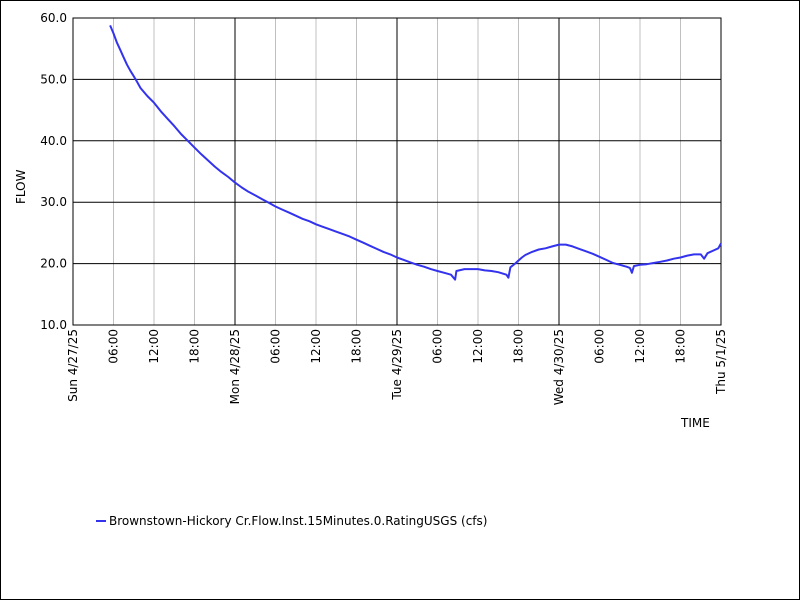 The image size is (800, 600). What do you see at coordinates (73, 365) in the screenshot?
I see `x-tick-label: Sun 4/27/25` at bounding box center [73, 365].